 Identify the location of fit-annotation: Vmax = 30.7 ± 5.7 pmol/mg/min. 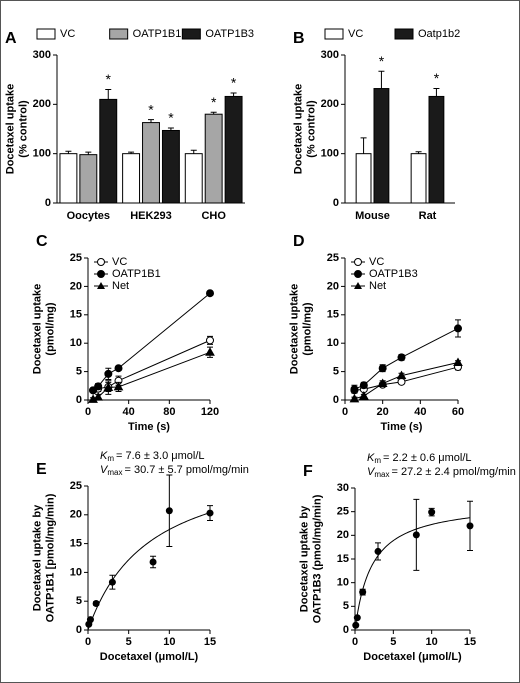
(174, 470).